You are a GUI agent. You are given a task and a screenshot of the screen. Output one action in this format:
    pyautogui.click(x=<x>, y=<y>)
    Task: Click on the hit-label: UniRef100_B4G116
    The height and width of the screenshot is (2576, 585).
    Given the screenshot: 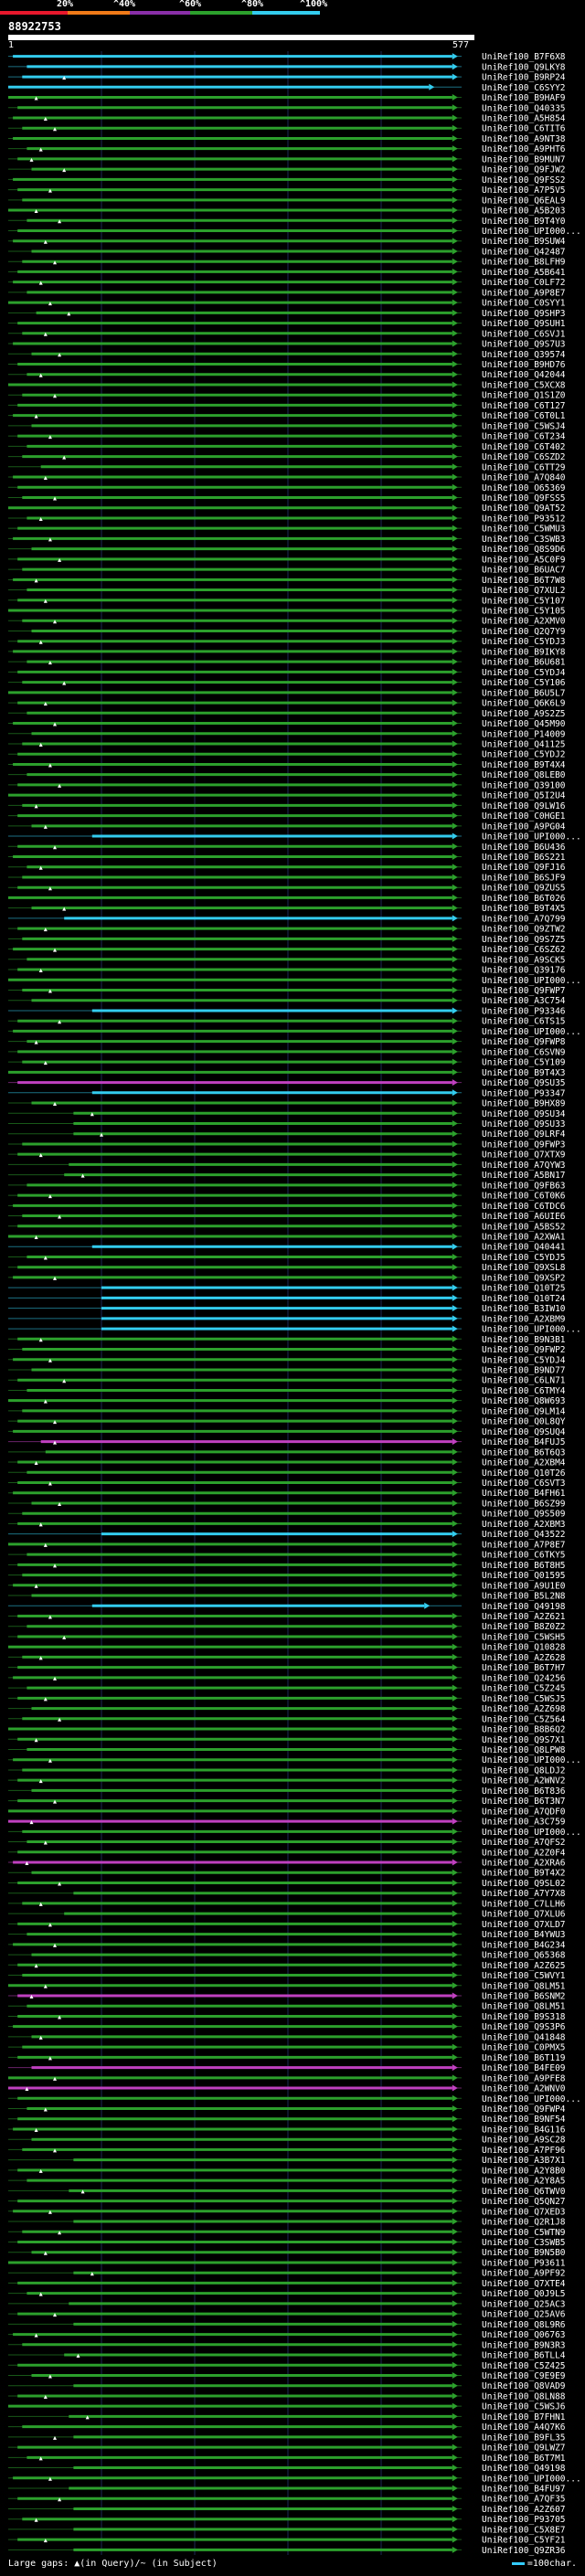 What is the action you would take?
    pyautogui.click(x=524, y=2130)
    